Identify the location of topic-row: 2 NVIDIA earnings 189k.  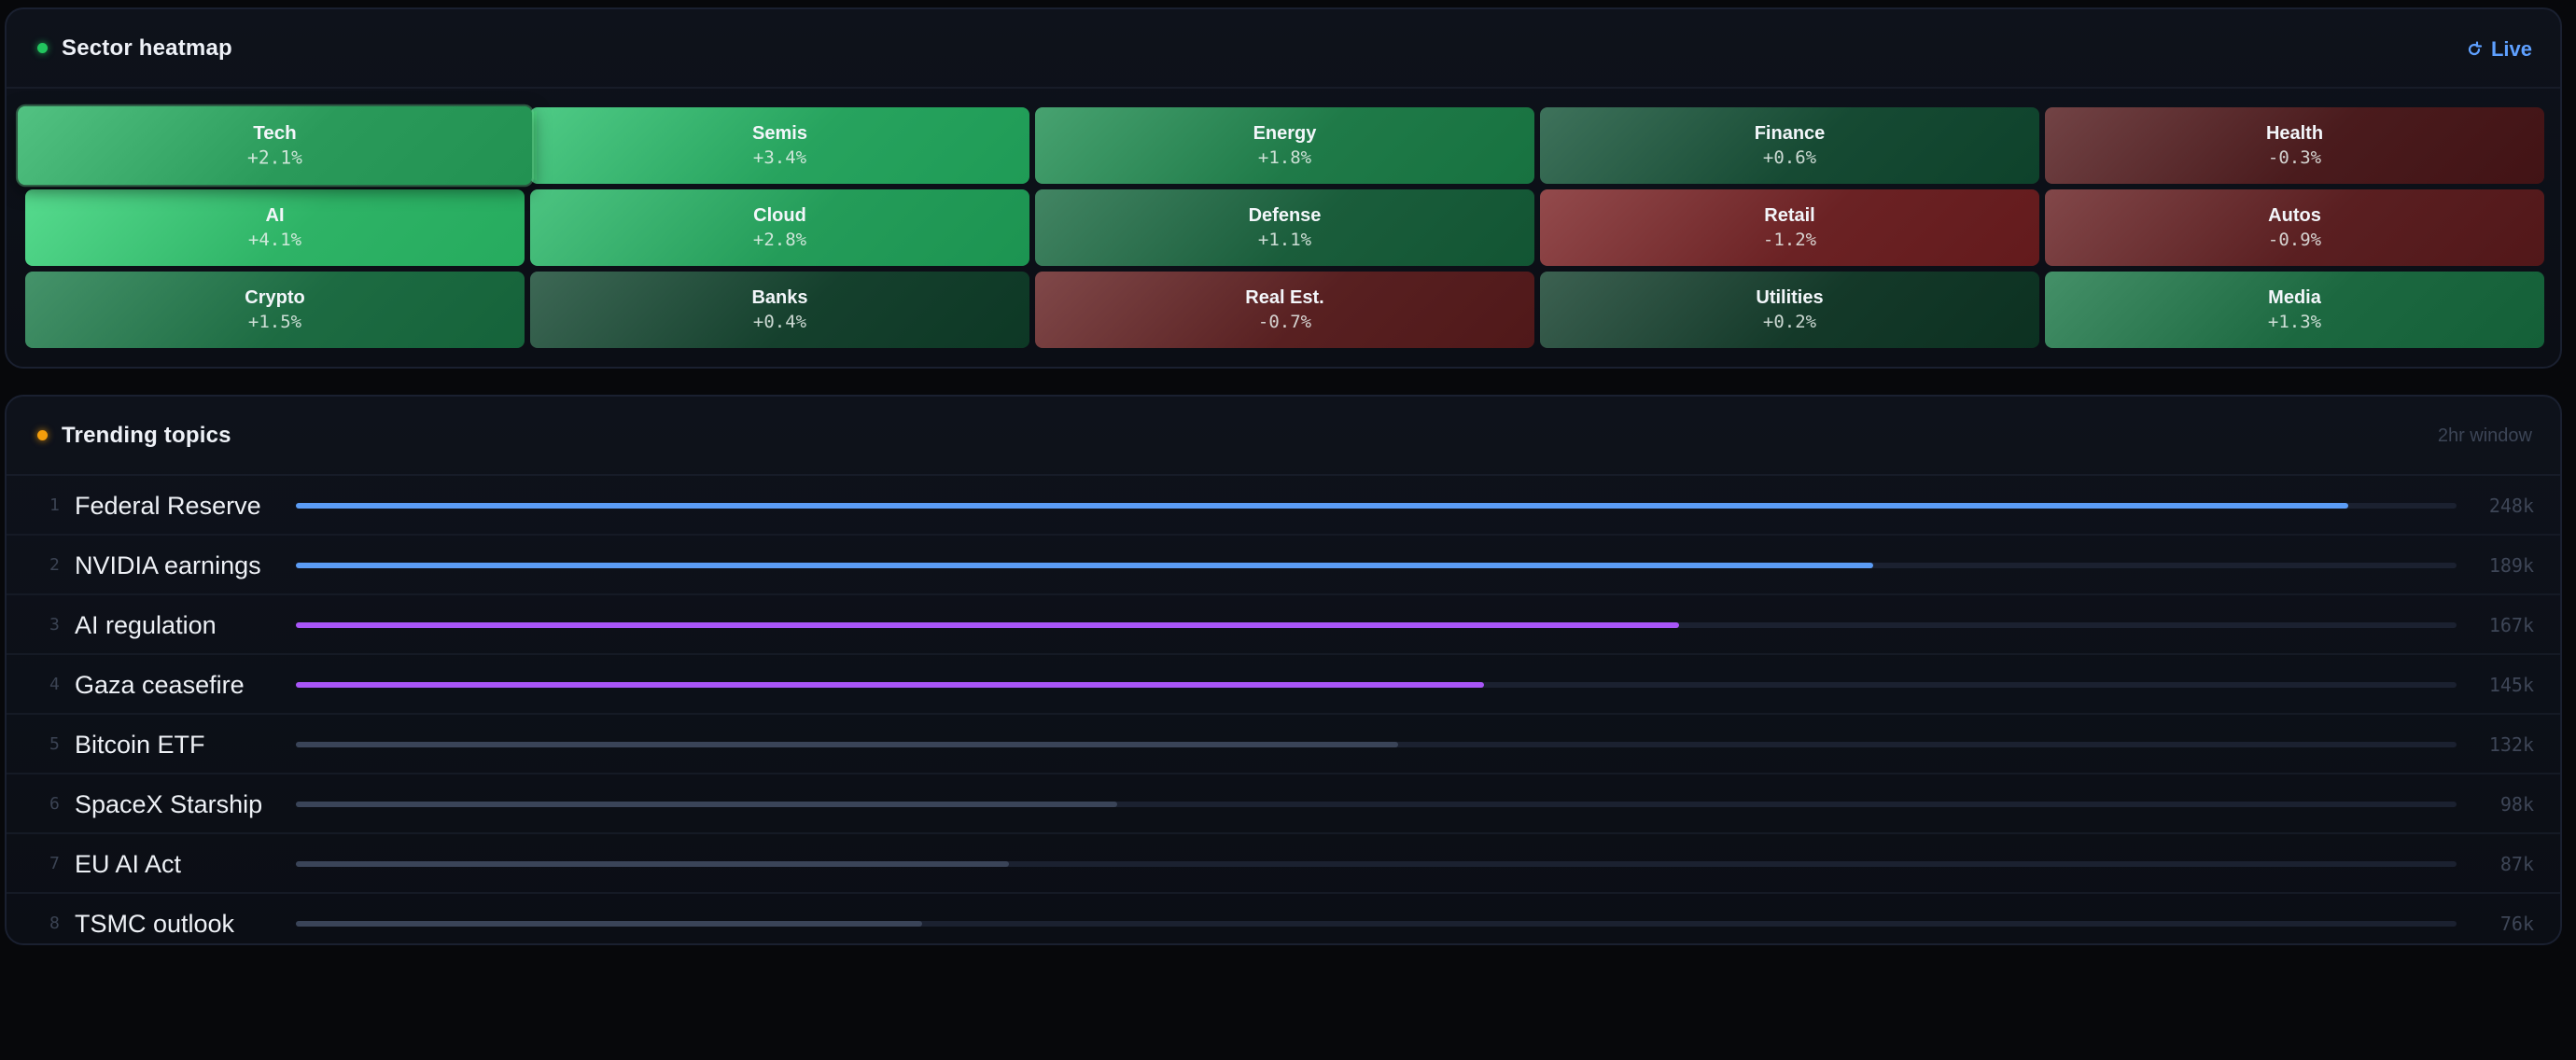
(1283, 565).